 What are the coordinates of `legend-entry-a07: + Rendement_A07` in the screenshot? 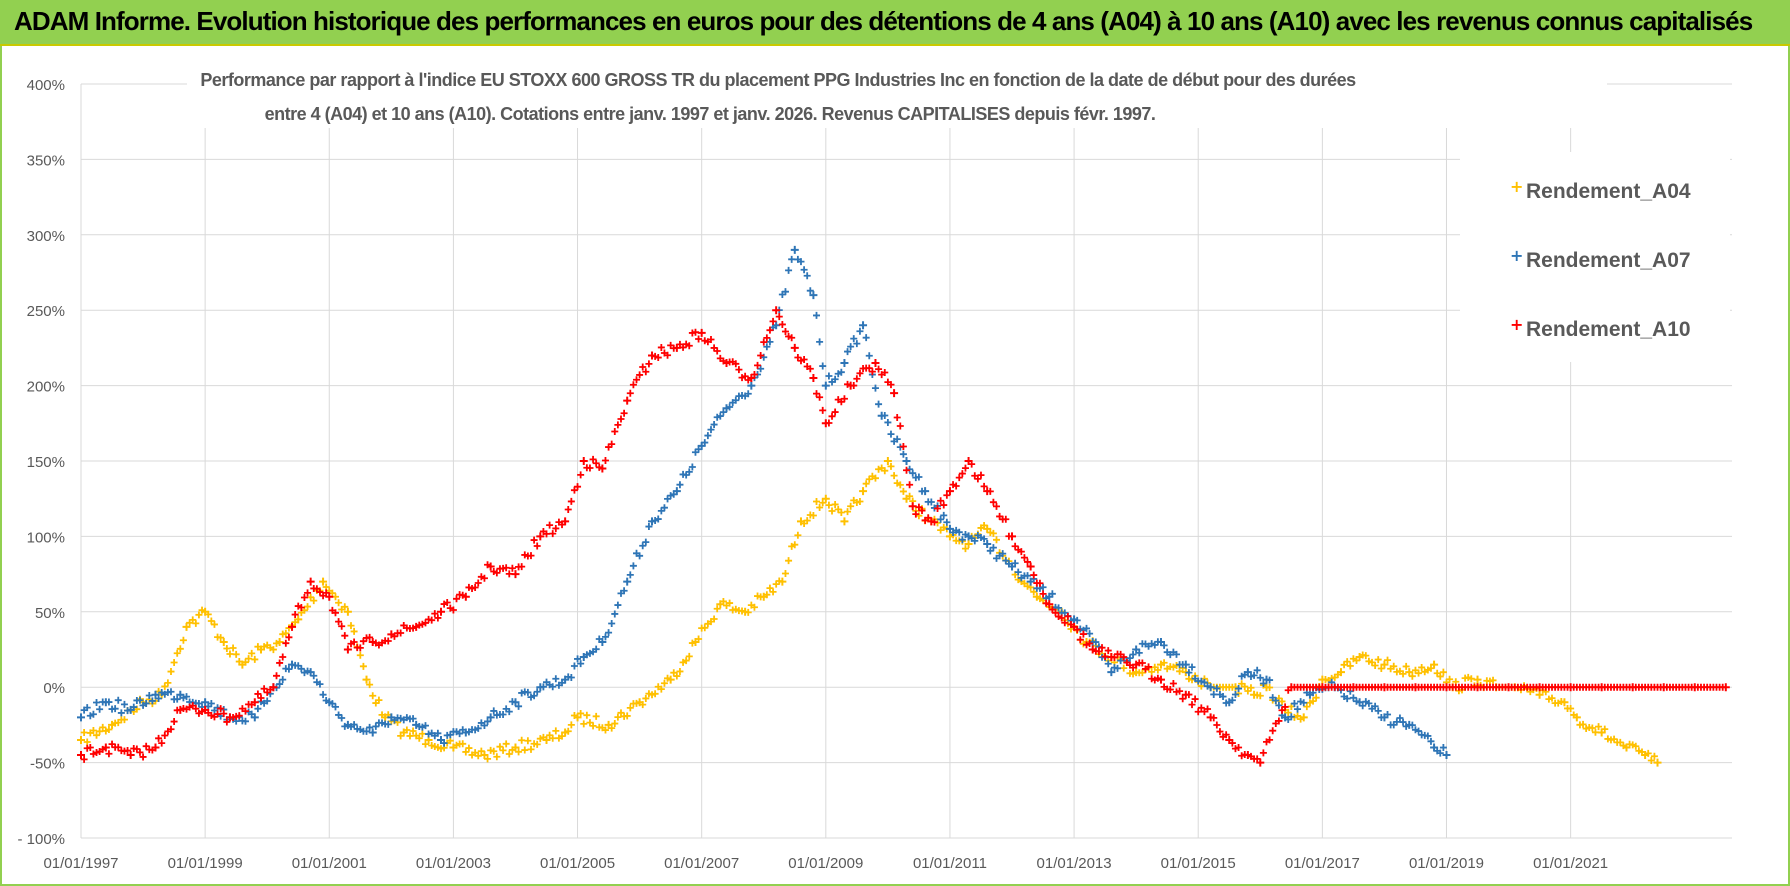 It's located at (1600, 259).